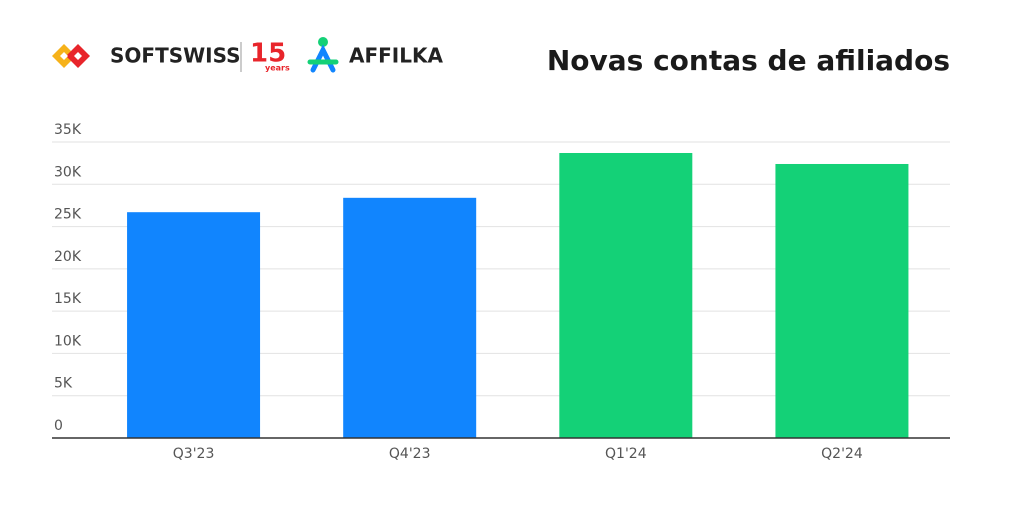  Describe the element at coordinates (71, 56) in the screenshot. I see `softswiss-logo` at that location.